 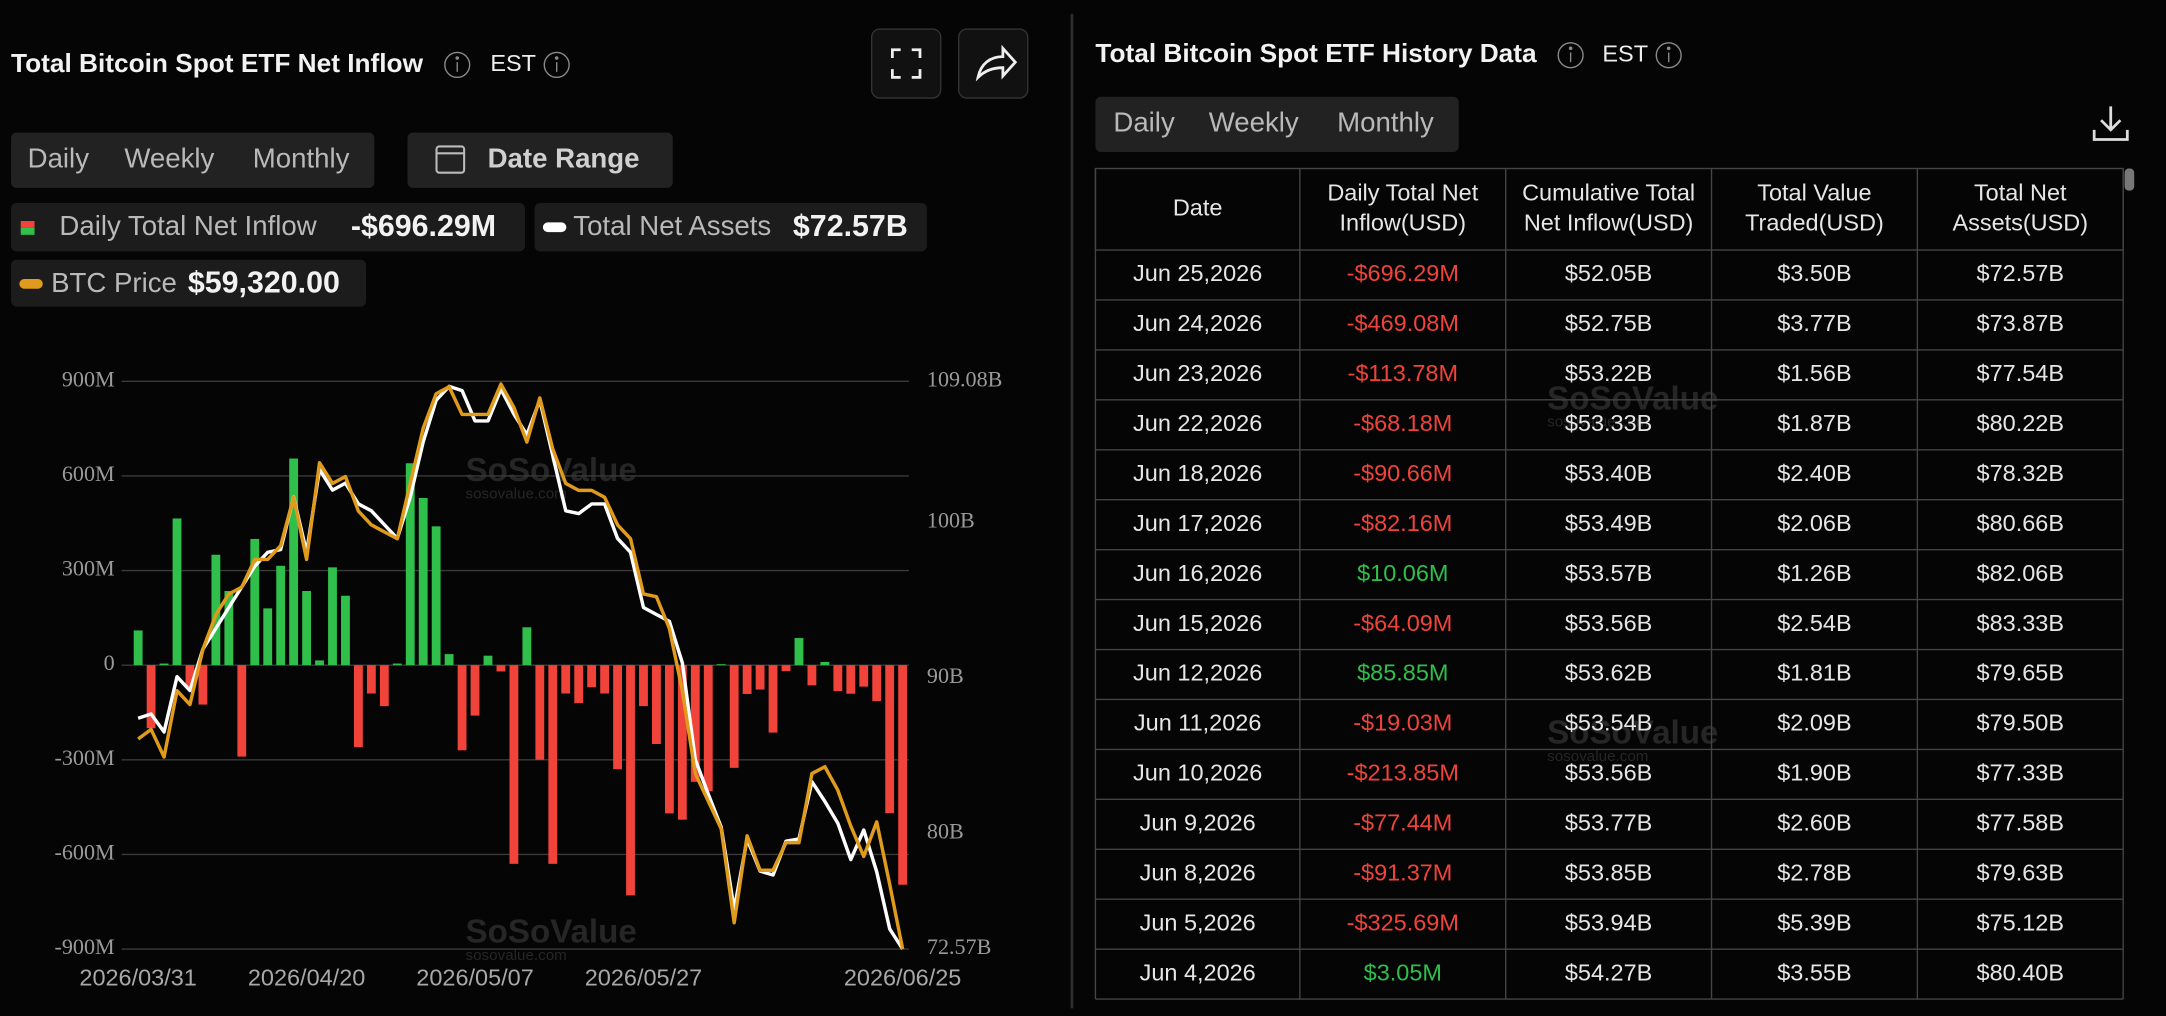 What do you see at coordinates (1608, 573) in the screenshot?
I see `table-cell: $53.57B` at bounding box center [1608, 573].